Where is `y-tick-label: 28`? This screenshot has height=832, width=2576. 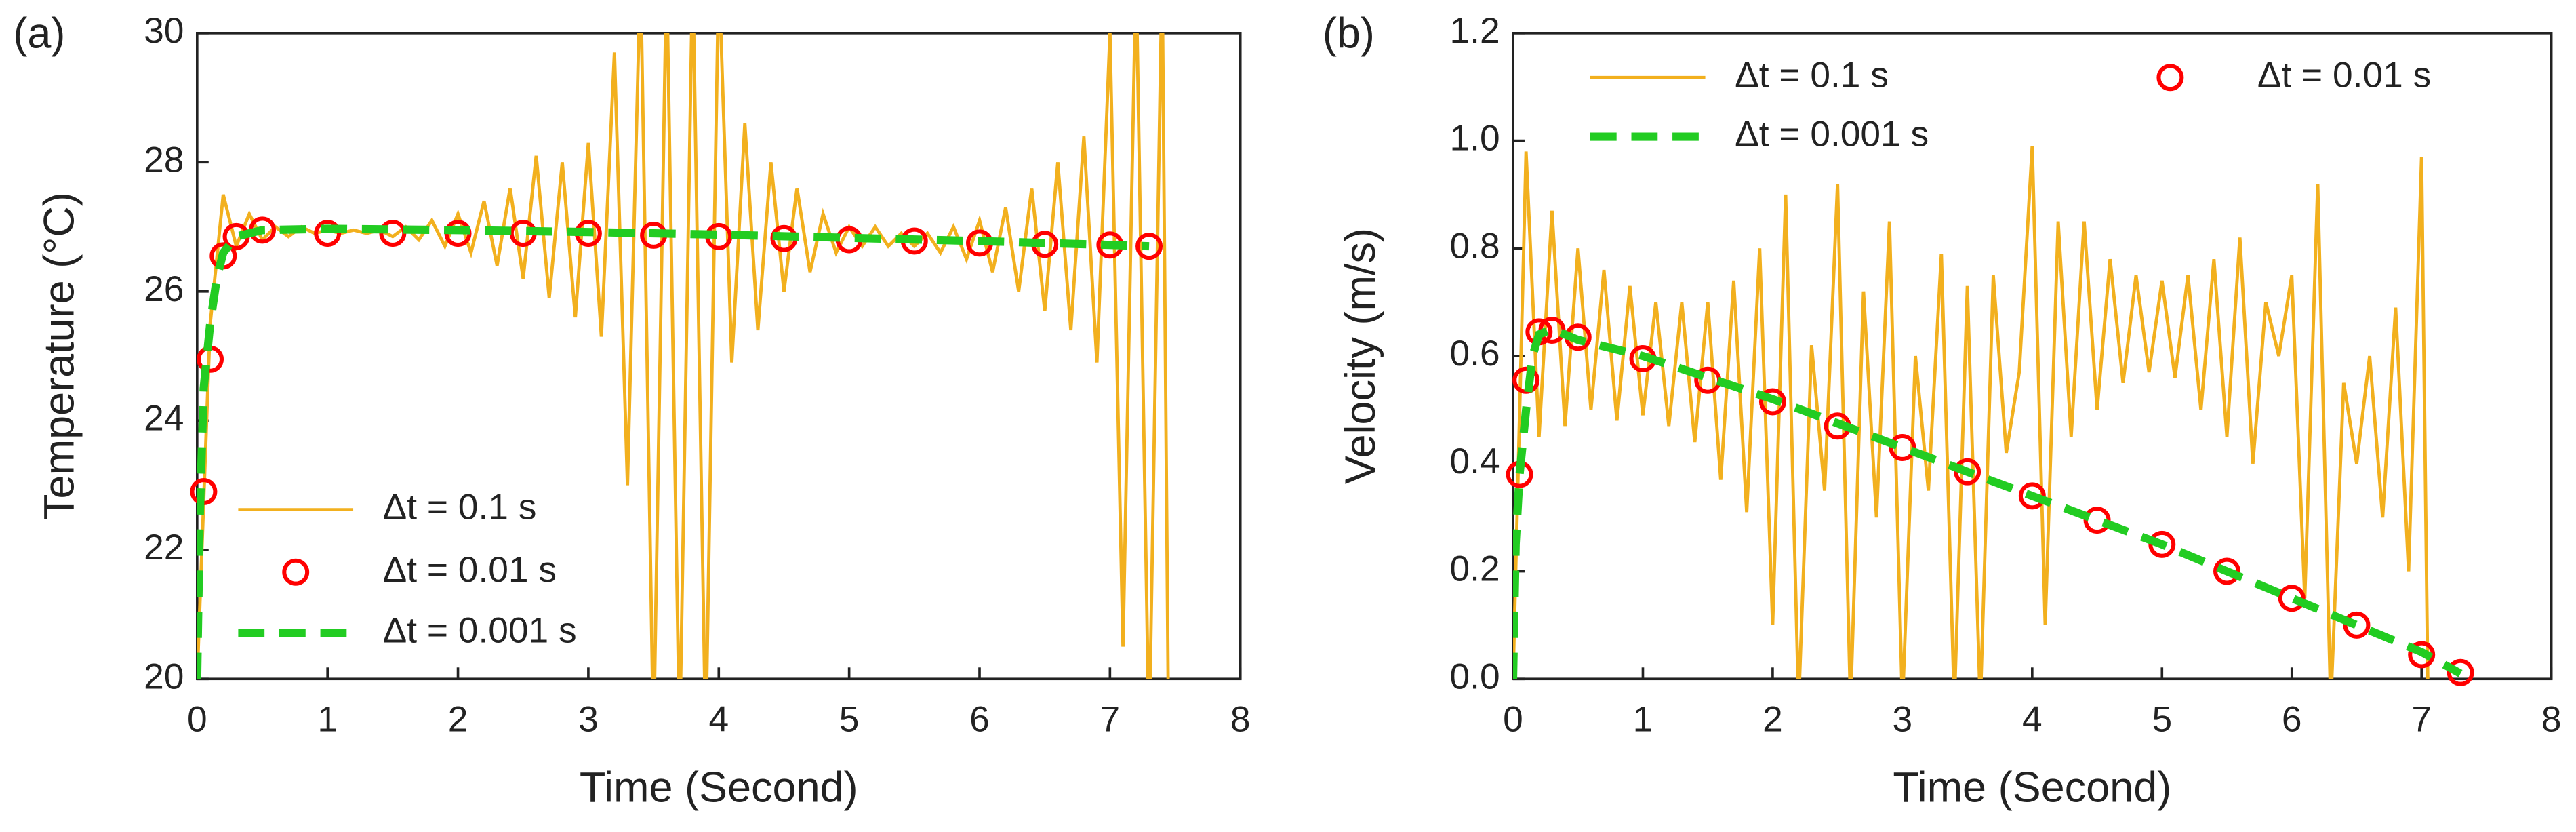
y-tick-label: 28 is located at coordinates (164, 160).